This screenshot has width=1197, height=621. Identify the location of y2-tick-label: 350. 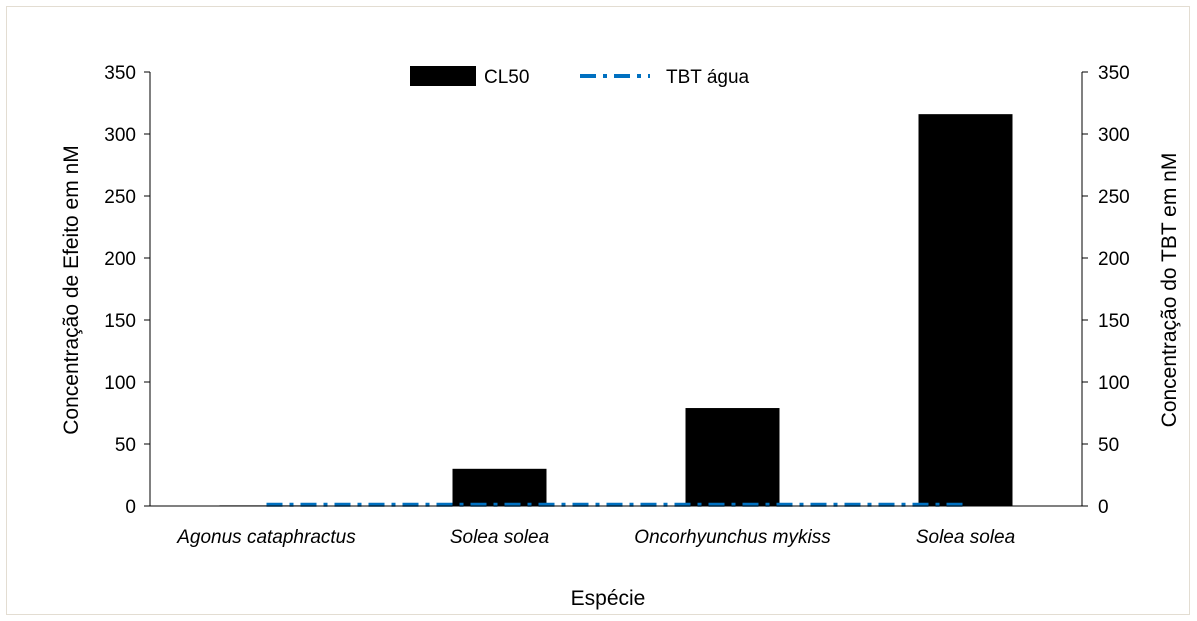
(1114, 73).